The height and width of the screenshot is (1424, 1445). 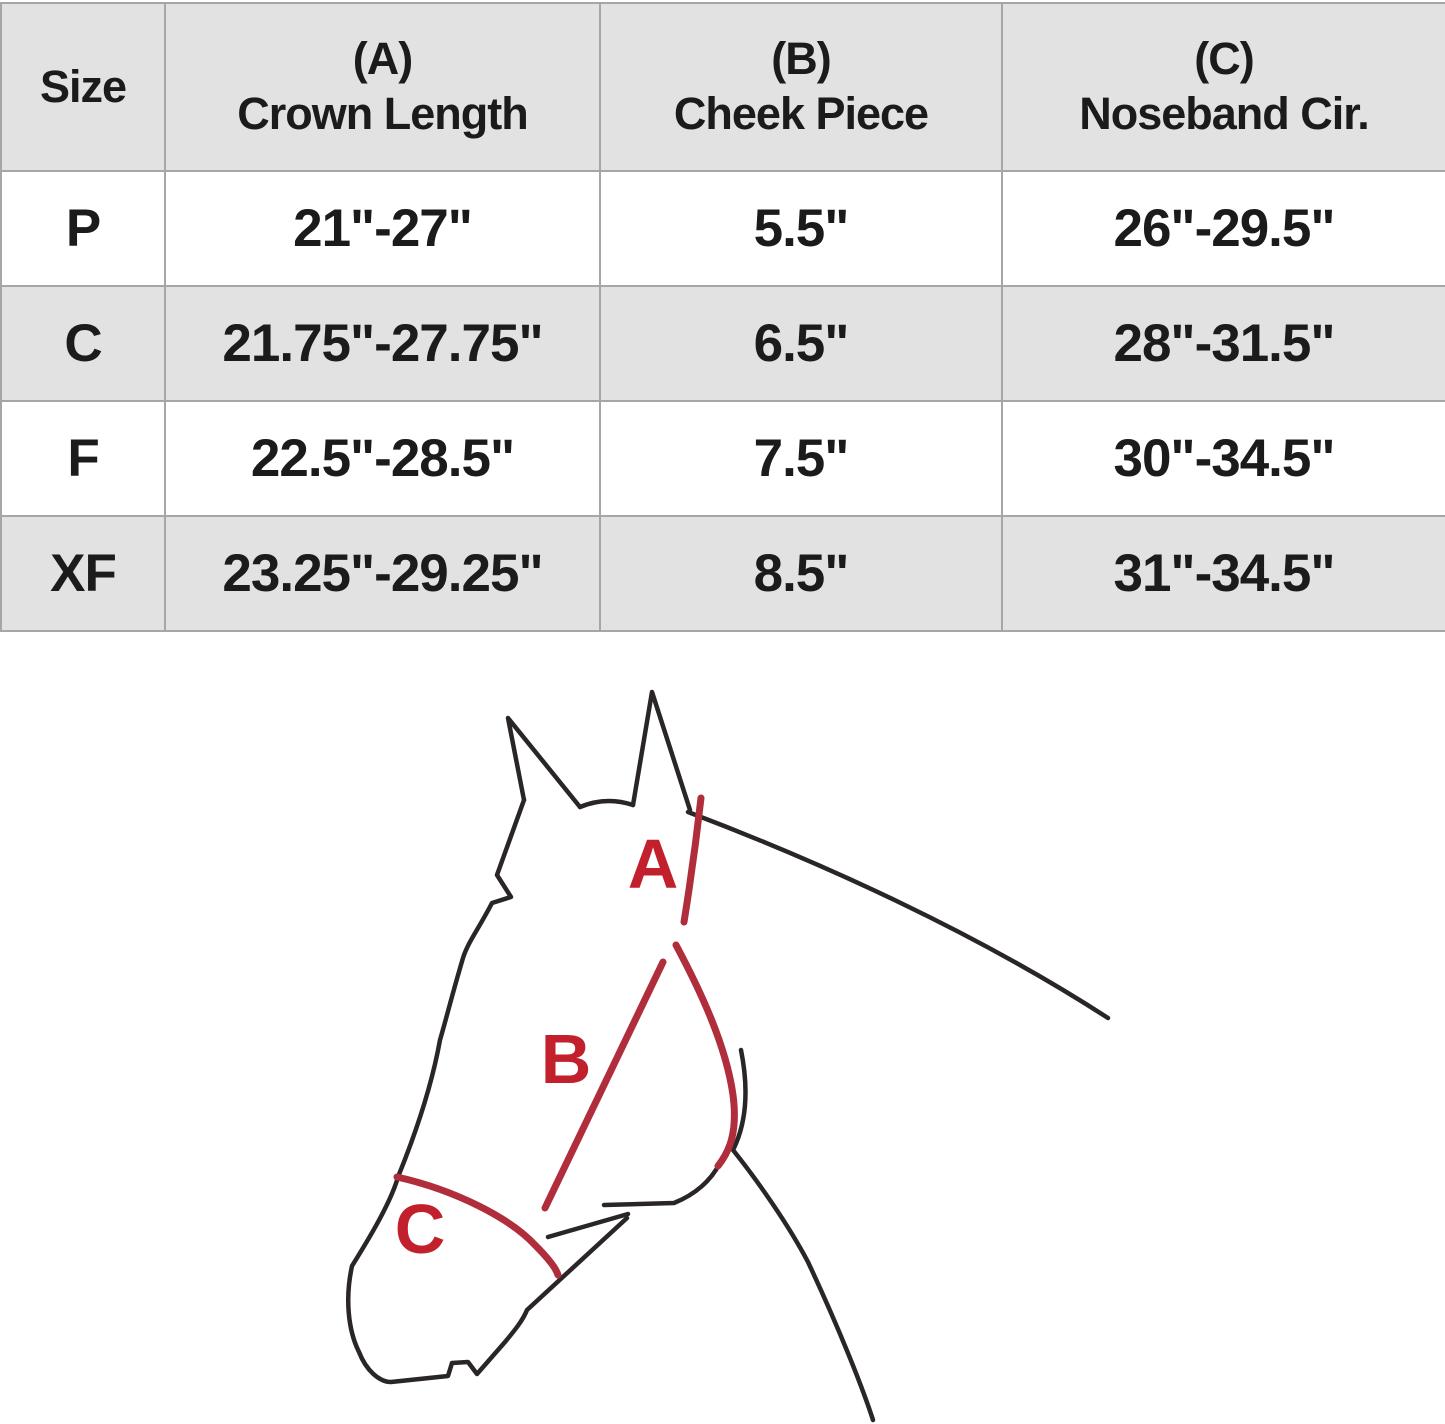 What do you see at coordinates (662, 1184) in the screenshot?
I see `horse-chin-groove` at bounding box center [662, 1184].